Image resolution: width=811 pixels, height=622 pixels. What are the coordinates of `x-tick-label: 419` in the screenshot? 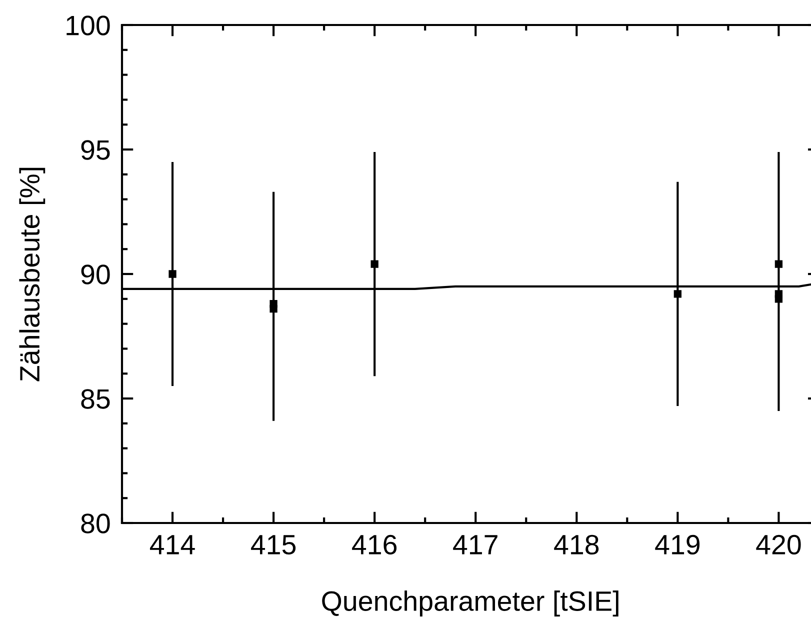 It's located at (677, 544).